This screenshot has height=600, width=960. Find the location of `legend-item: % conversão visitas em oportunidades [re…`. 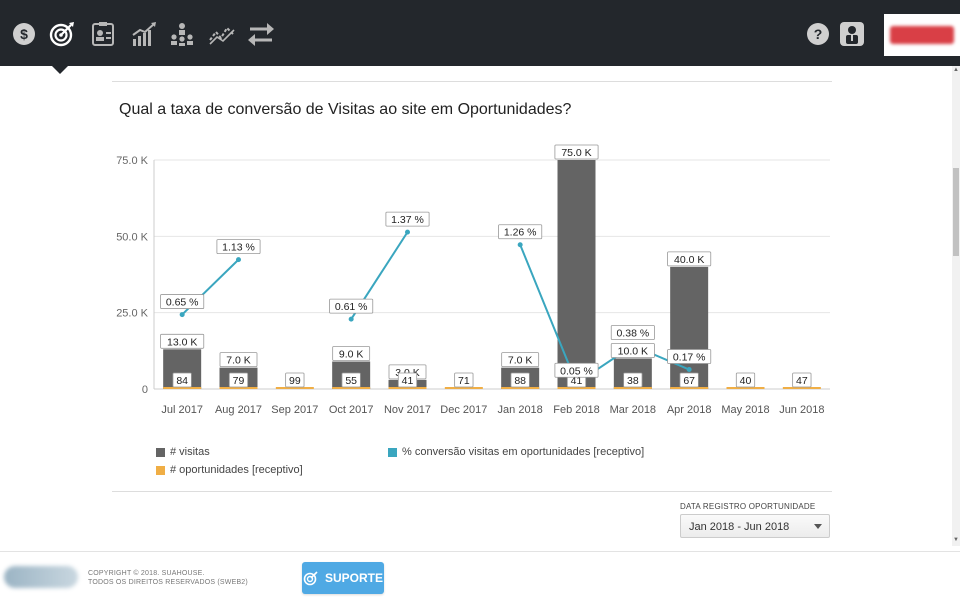

legend-item: % conversão visitas em oportunidades [re… is located at coordinates (516, 452).